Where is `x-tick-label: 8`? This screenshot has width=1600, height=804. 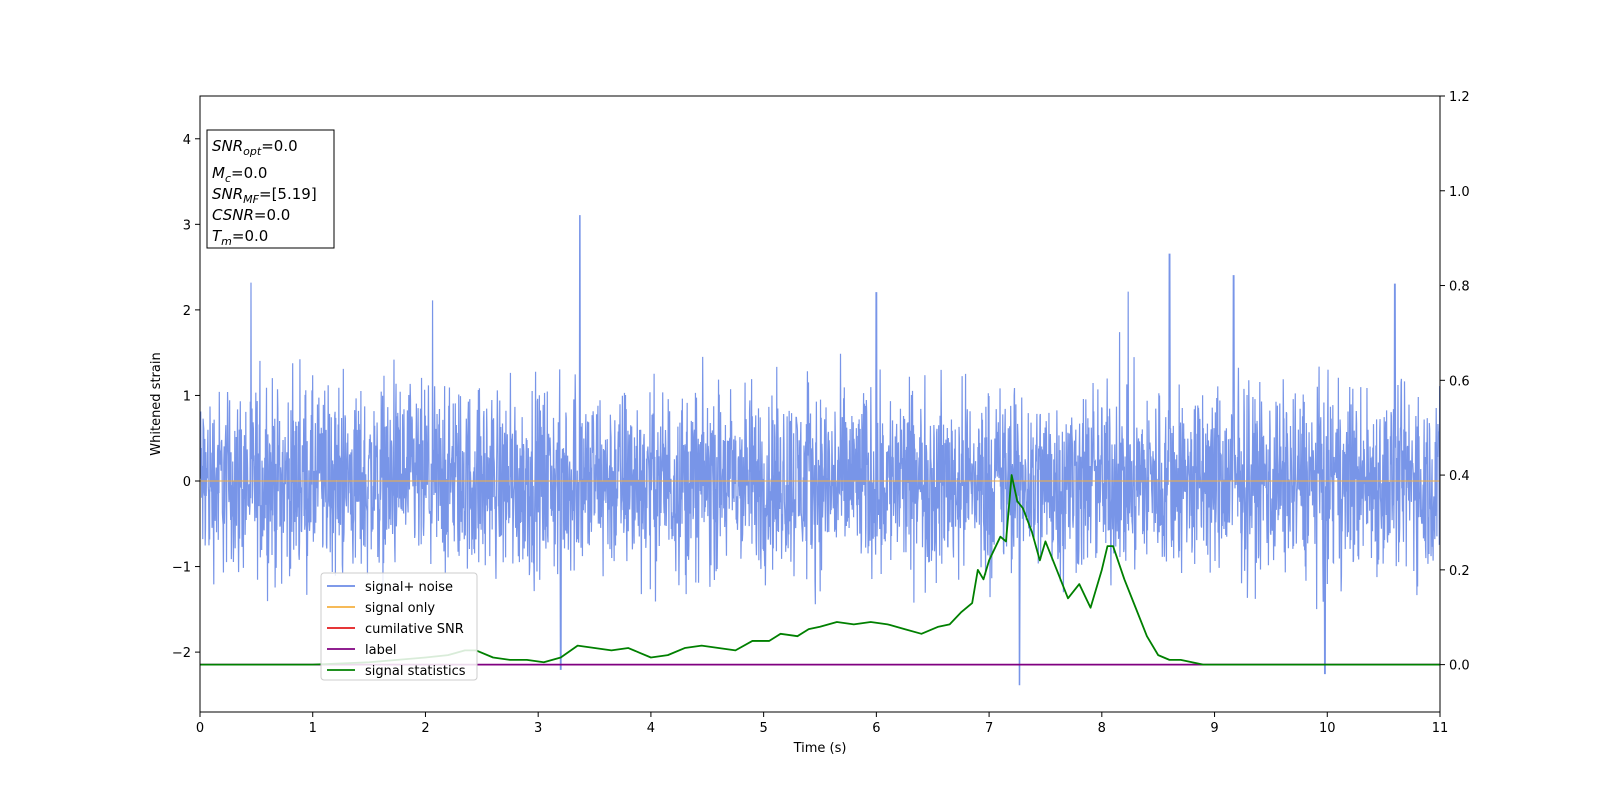 x-tick-label: 8 is located at coordinates (1102, 728).